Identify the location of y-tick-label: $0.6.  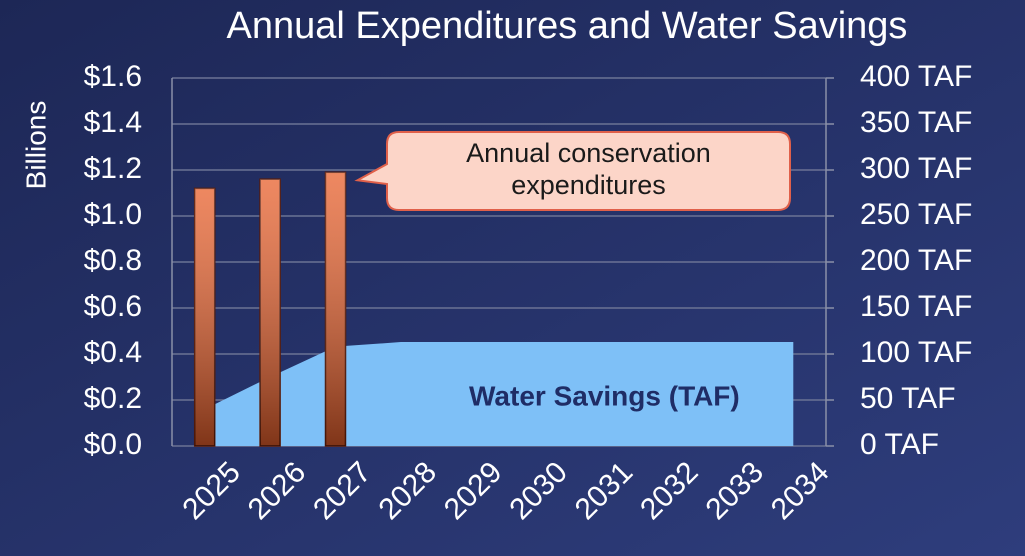
(113, 306).